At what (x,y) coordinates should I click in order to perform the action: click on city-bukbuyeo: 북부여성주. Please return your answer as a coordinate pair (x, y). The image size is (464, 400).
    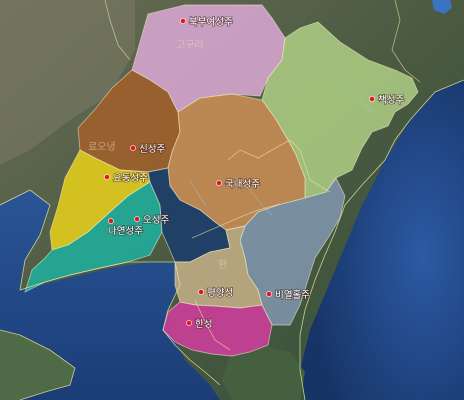
    Looking at the image, I should click on (207, 22).